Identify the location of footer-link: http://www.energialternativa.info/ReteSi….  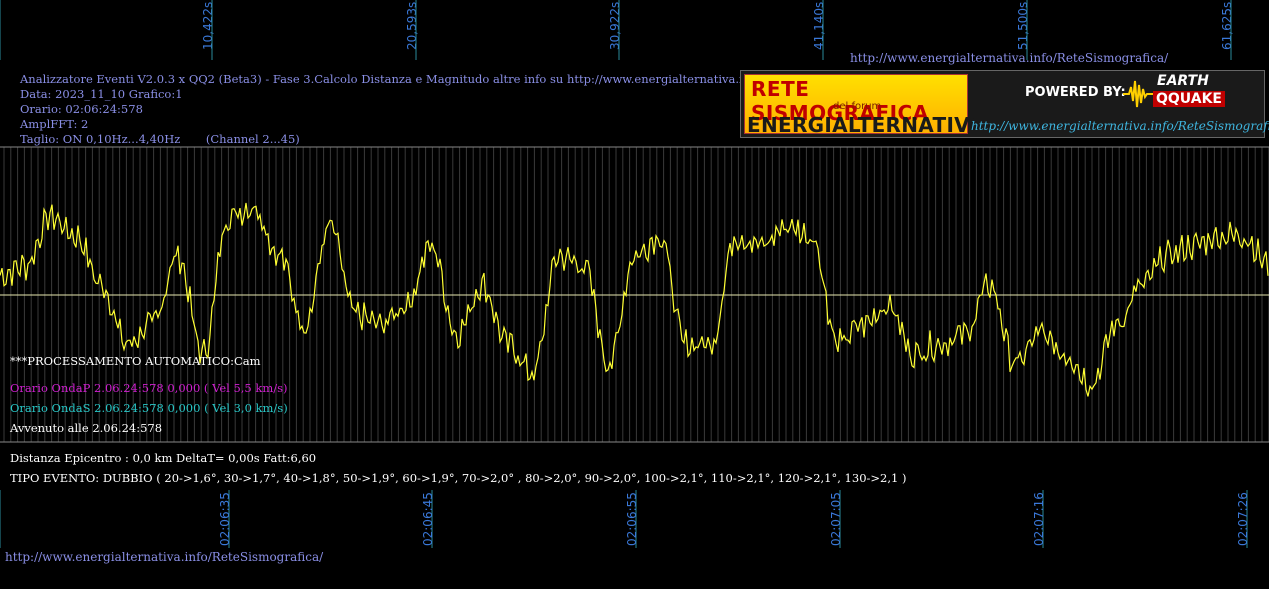
(164, 557).